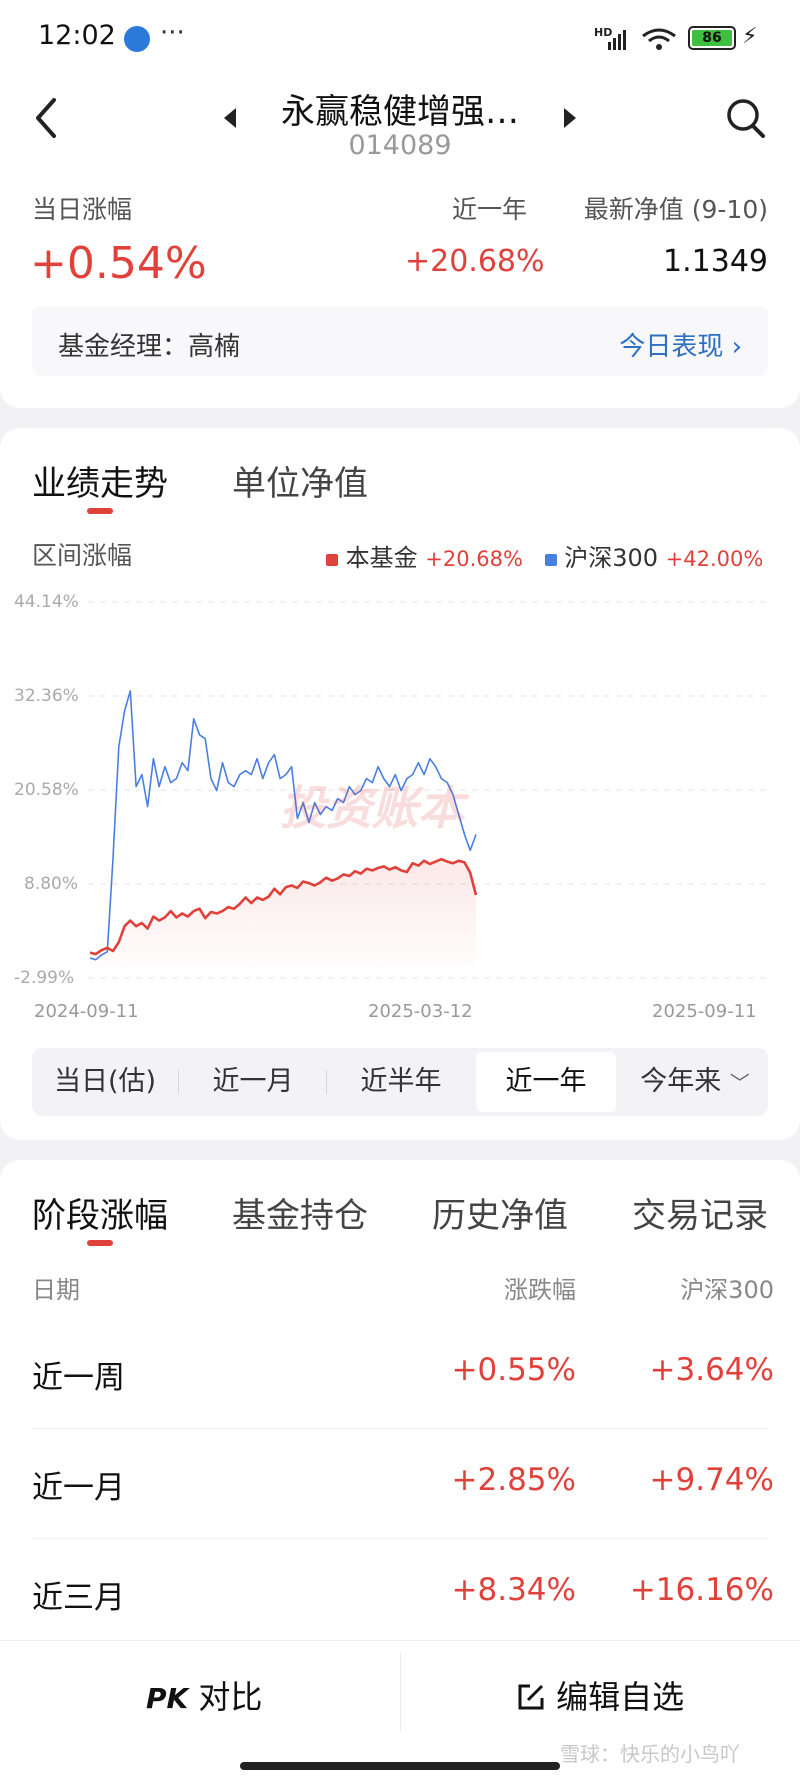  Describe the element at coordinates (550, 560) in the screenshot. I see `legend-index-swatch` at that location.